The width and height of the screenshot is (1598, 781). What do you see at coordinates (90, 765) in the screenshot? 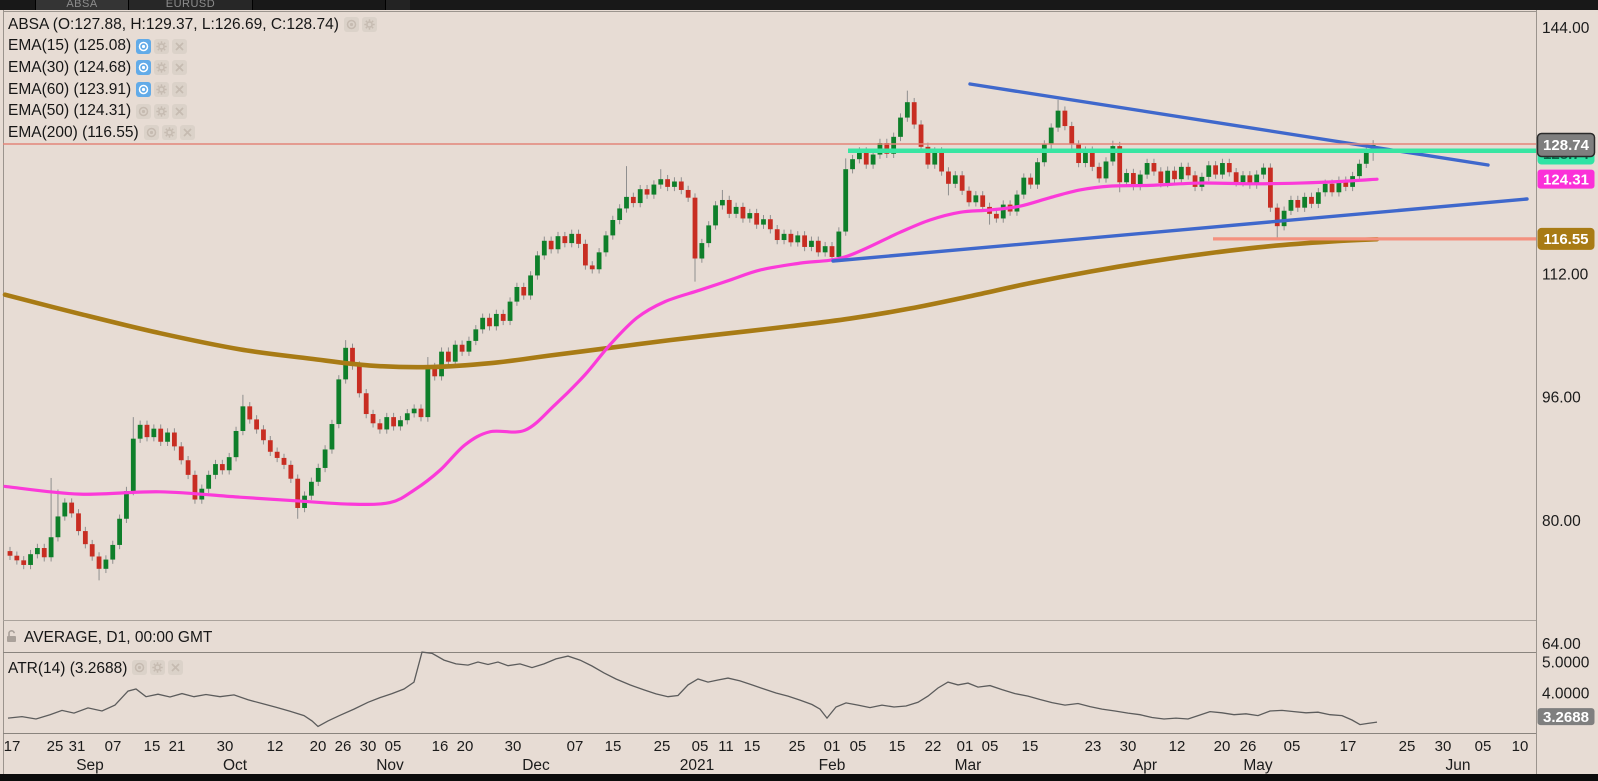
I see `month-tick: Sep` at bounding box center [90, 765].